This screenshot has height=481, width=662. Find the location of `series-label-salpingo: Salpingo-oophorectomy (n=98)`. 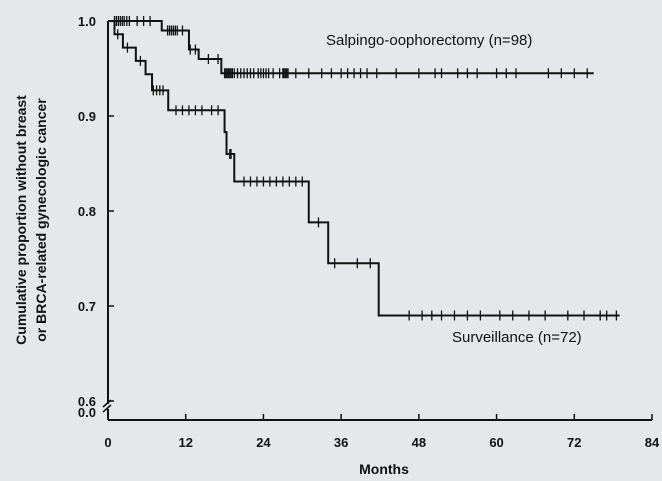

series-label-salpingo: Salpingo-oophorectomy (n=98) is located at coordinates (429, 40).